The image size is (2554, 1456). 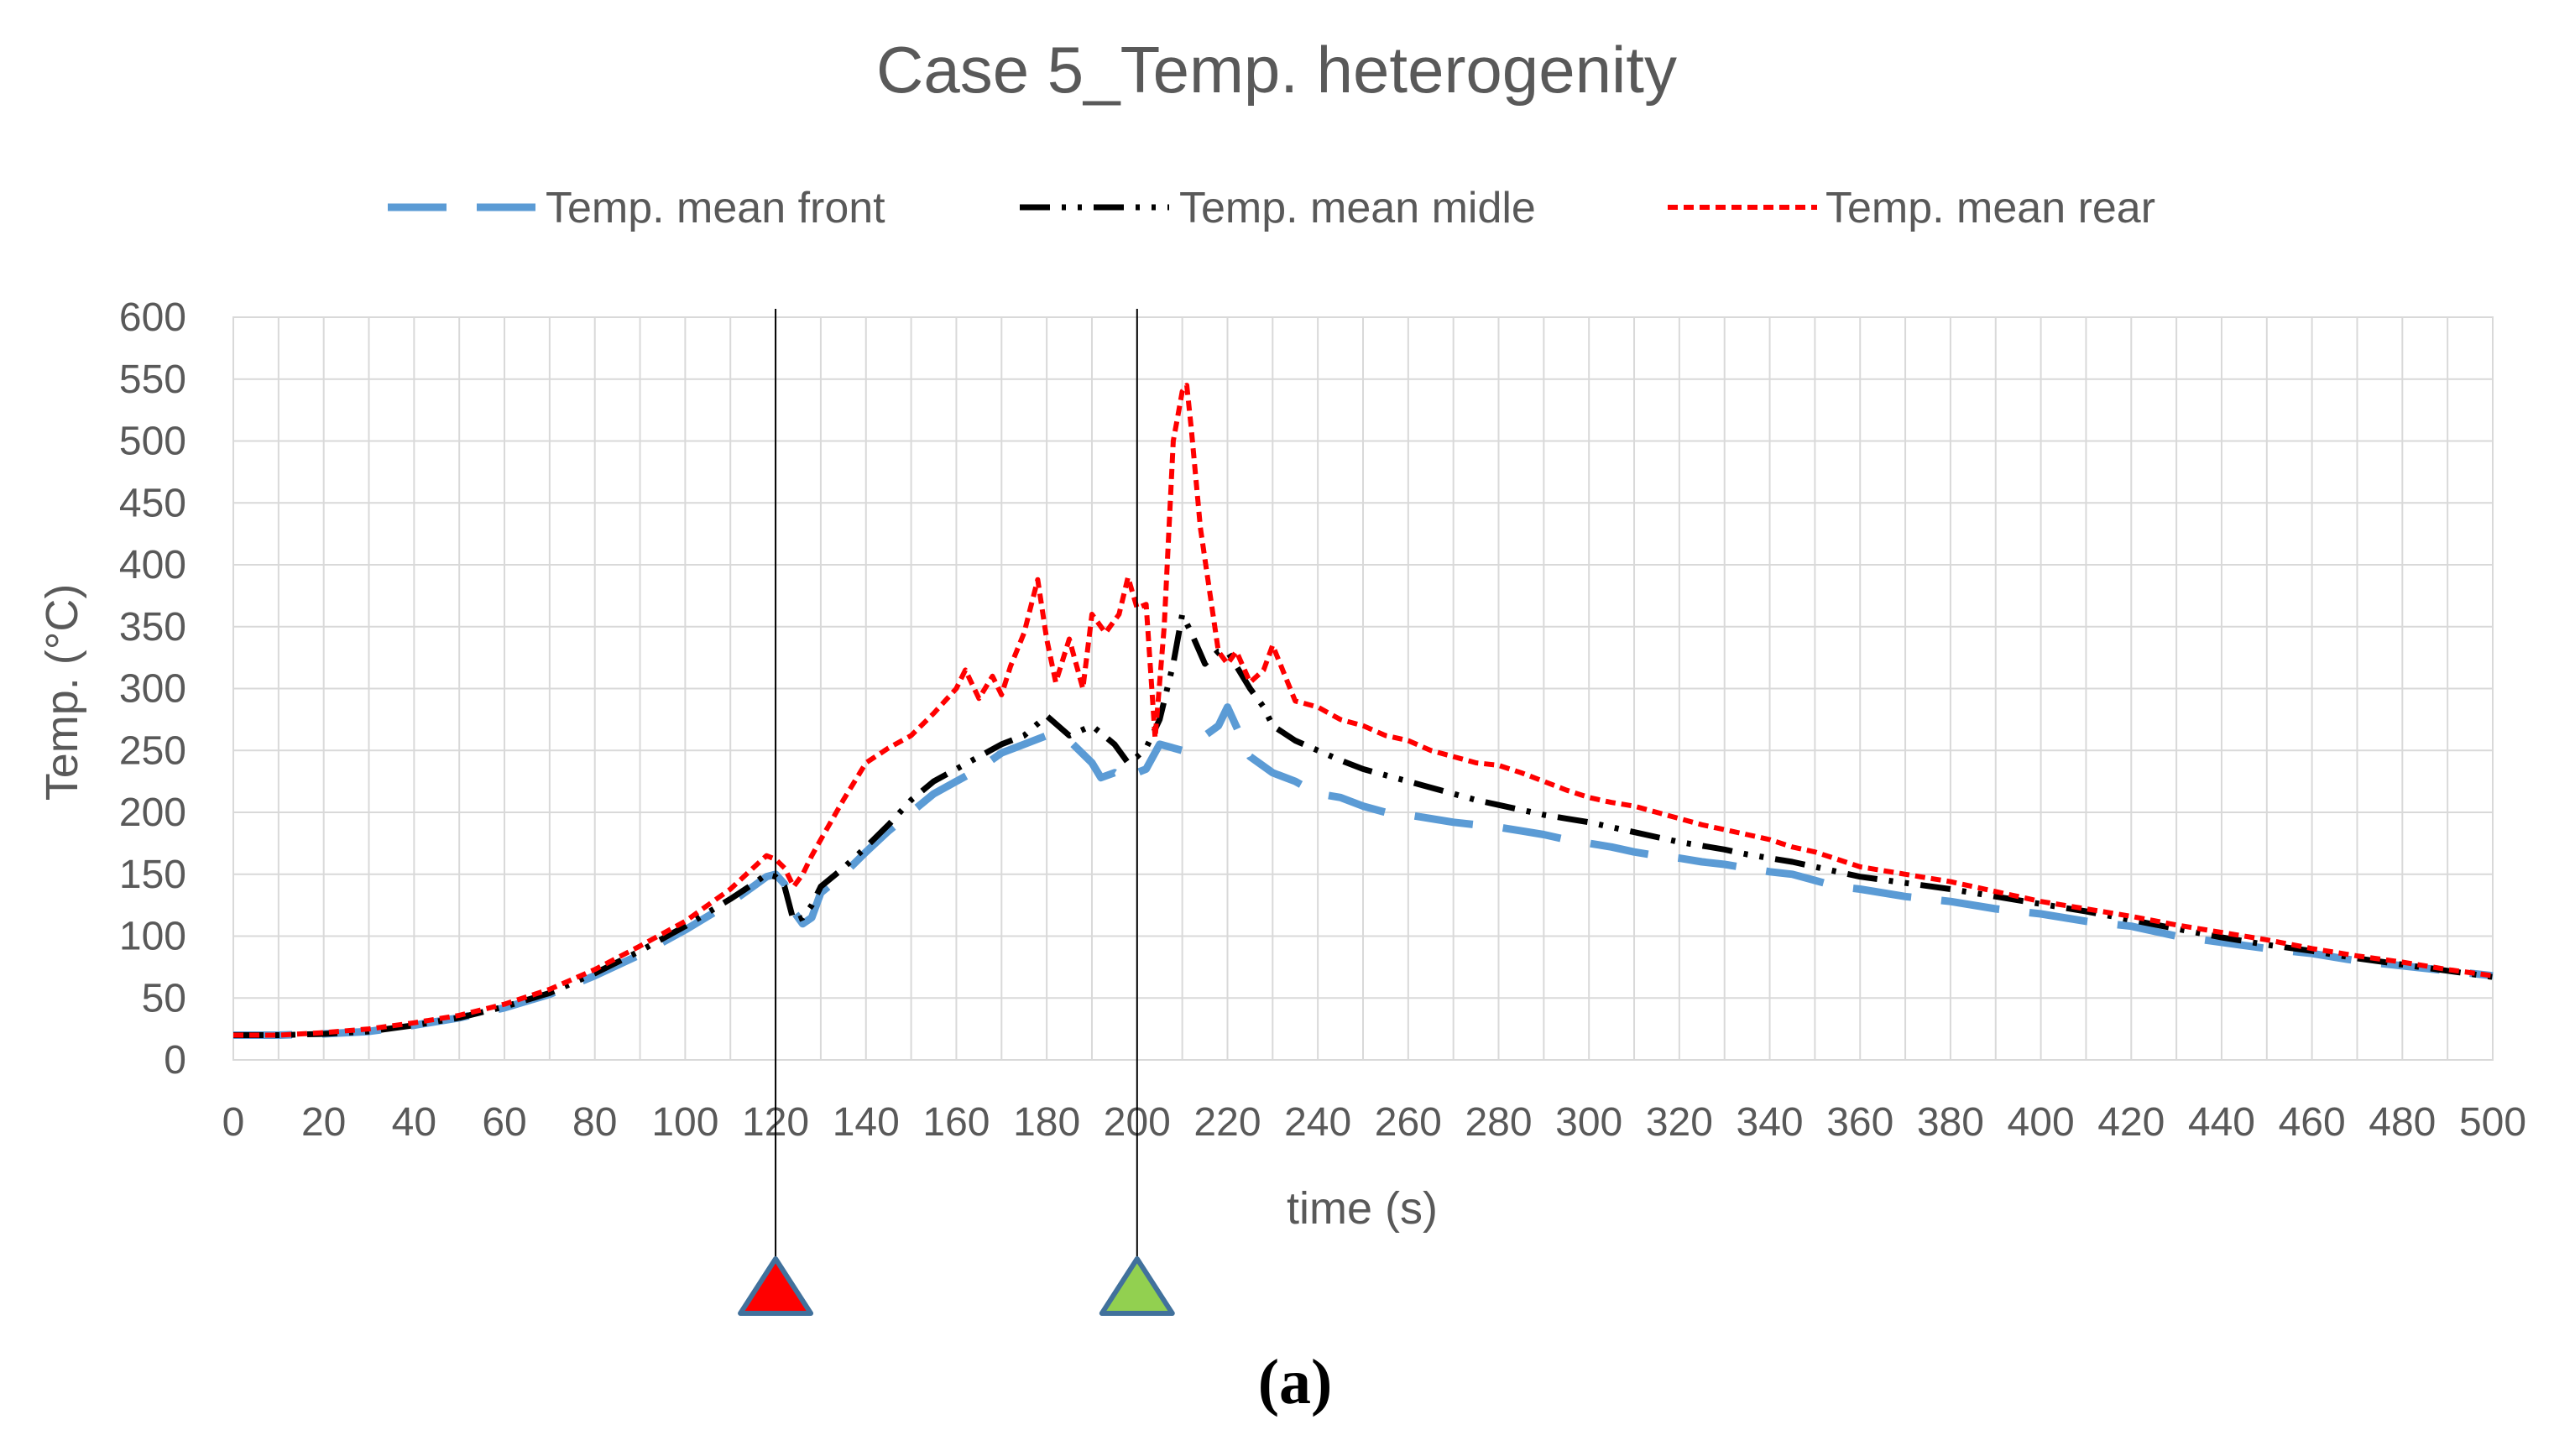 What do you see at coordinates (1679, 1122) in the screenshot?
I see `x-tick-label: 320` at bounding box center [1679, 1122].